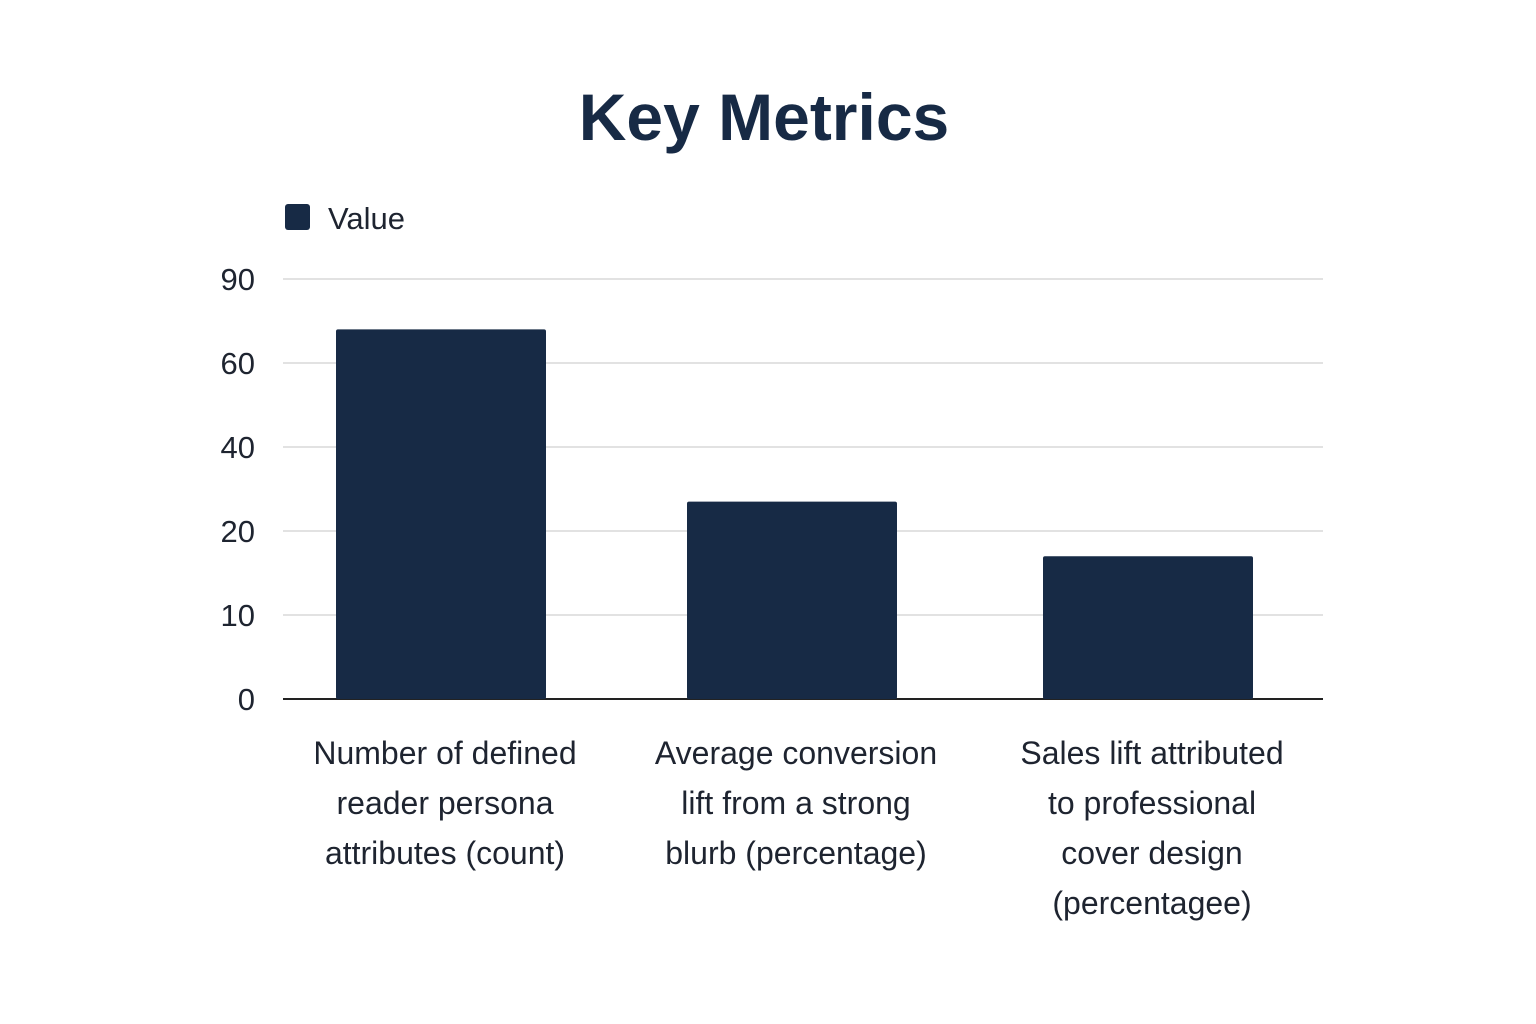 The width and height of the screenshot is (1536, 1024). What do you see at coordinates (1151, 903) in the screenshot?
I see `x-category-label: (percentagee)` at bounding box center [1151, 903].